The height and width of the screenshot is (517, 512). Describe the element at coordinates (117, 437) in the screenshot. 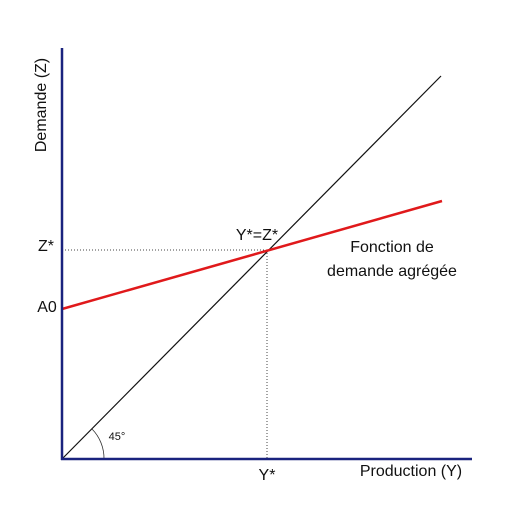

I see `angle-label: 45°` at that location.